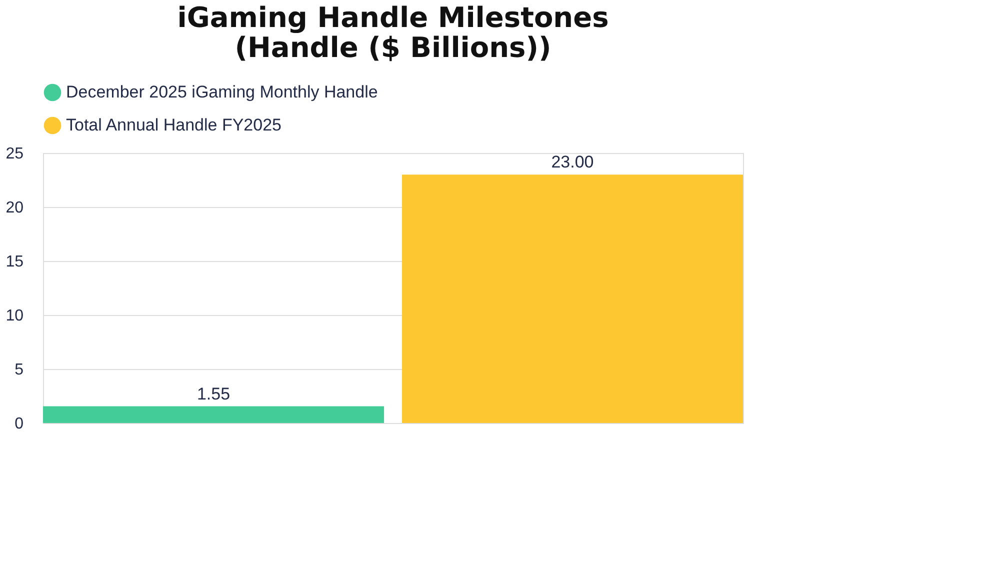 This screenshot has width=1000, height=580. Describe the element at coordinates (572, 162) in the screenshot. I see `data-label: 23.00` at that location.